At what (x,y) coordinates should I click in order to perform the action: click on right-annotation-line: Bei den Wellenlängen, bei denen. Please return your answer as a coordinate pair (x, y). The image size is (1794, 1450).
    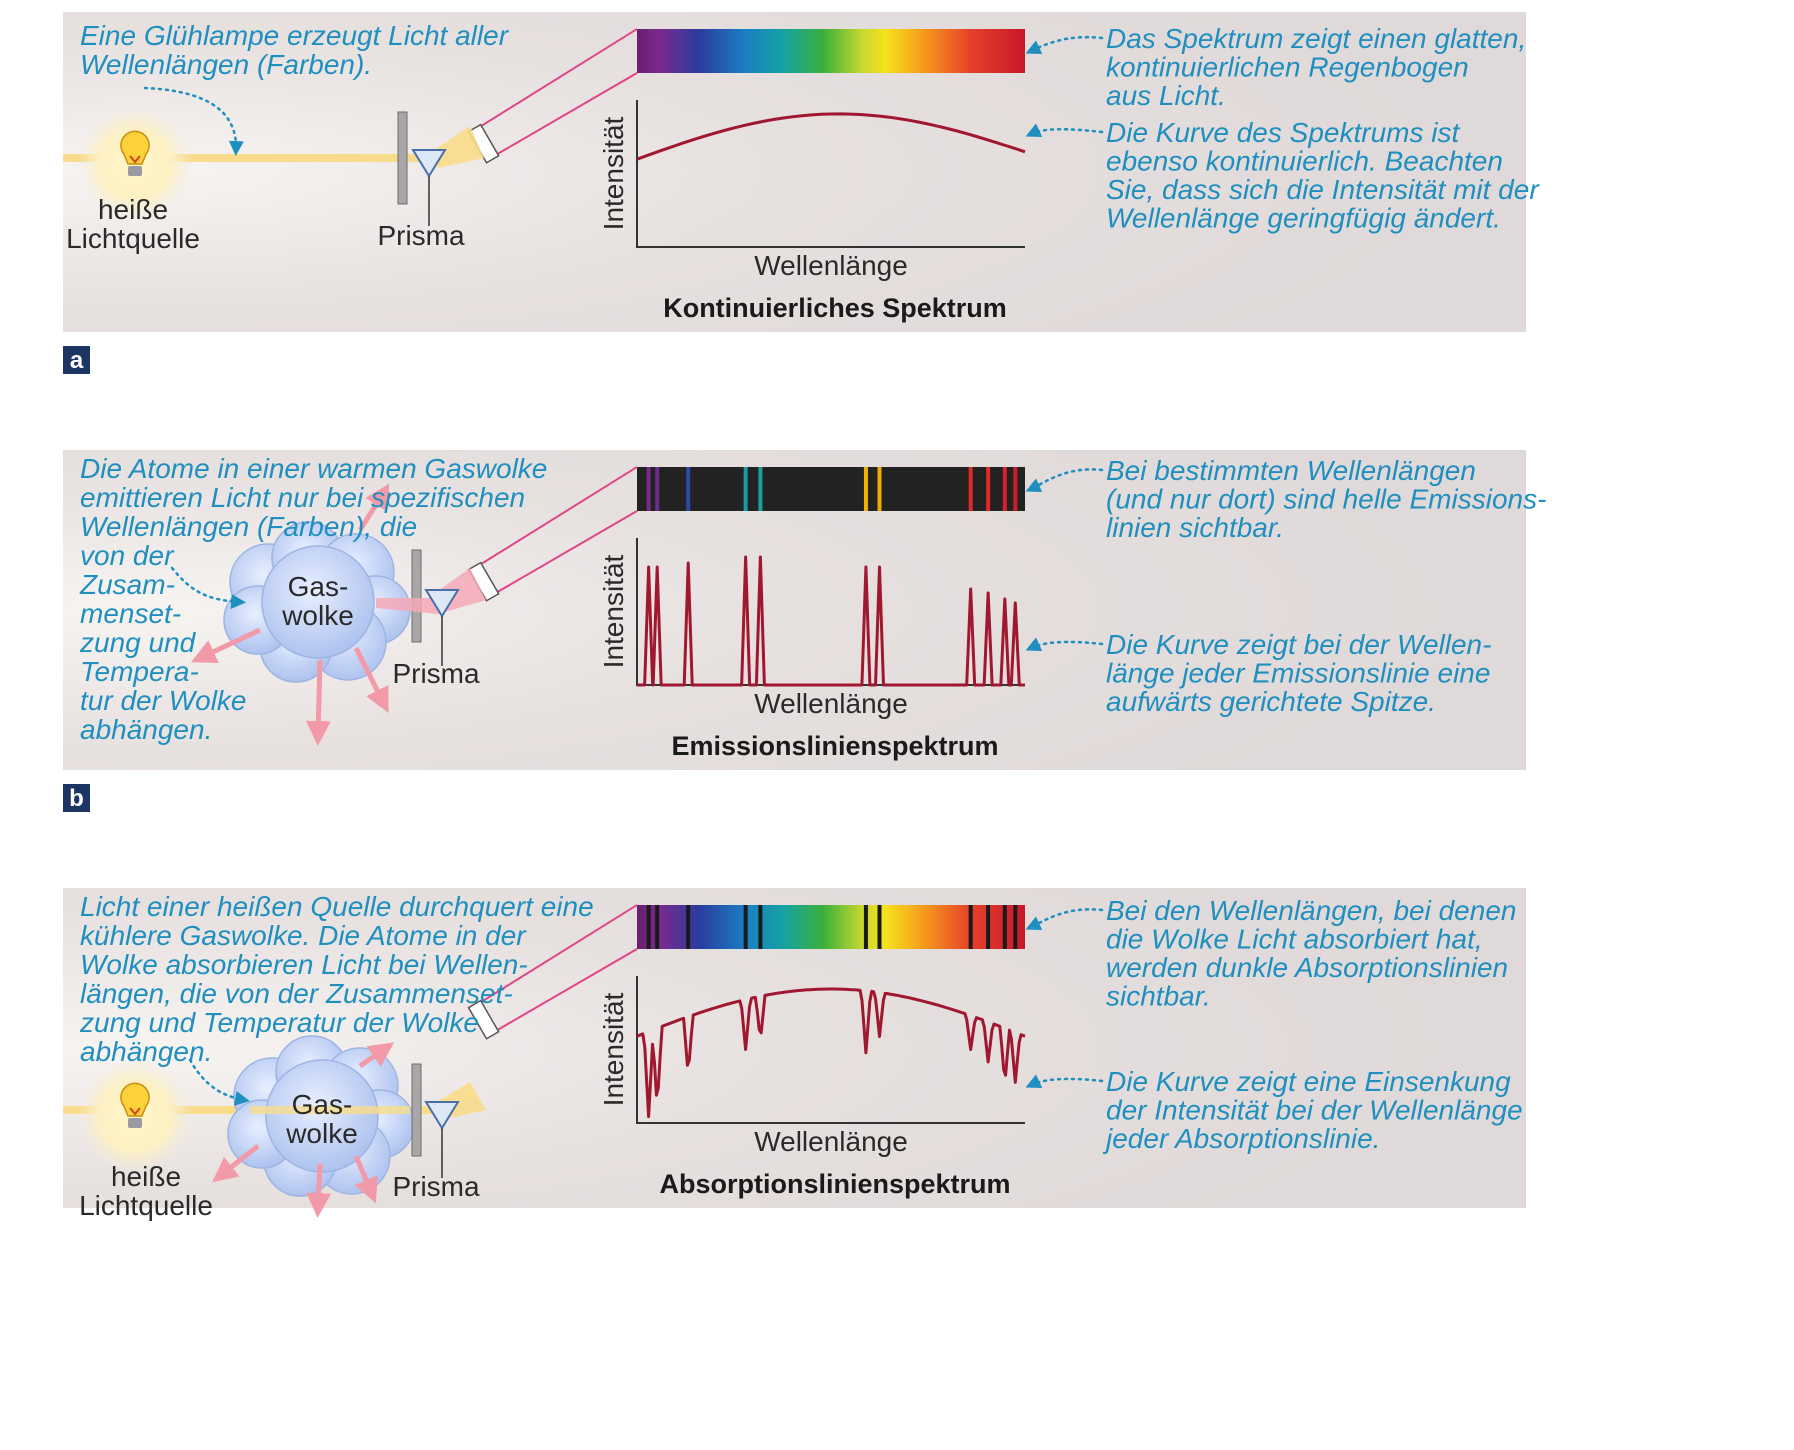
    Looking at the image, I should click on (1311, 910).